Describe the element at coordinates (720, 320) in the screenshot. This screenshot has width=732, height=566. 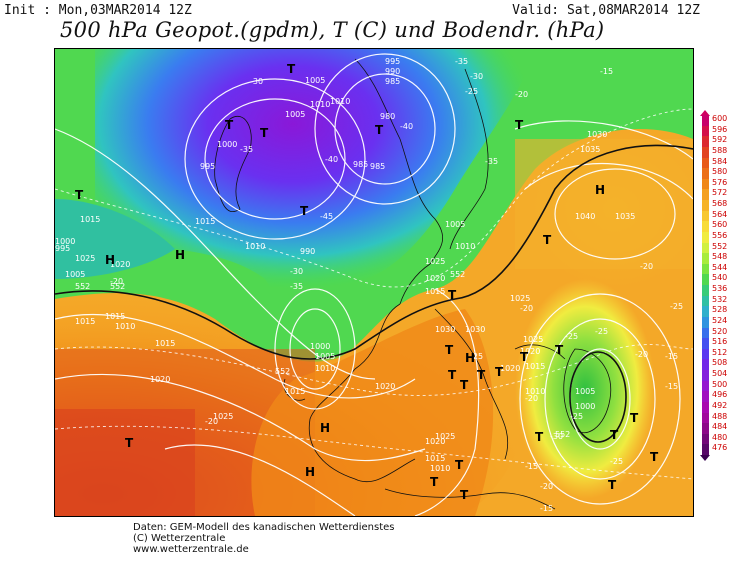
I see `legend-value: 524` at that location.